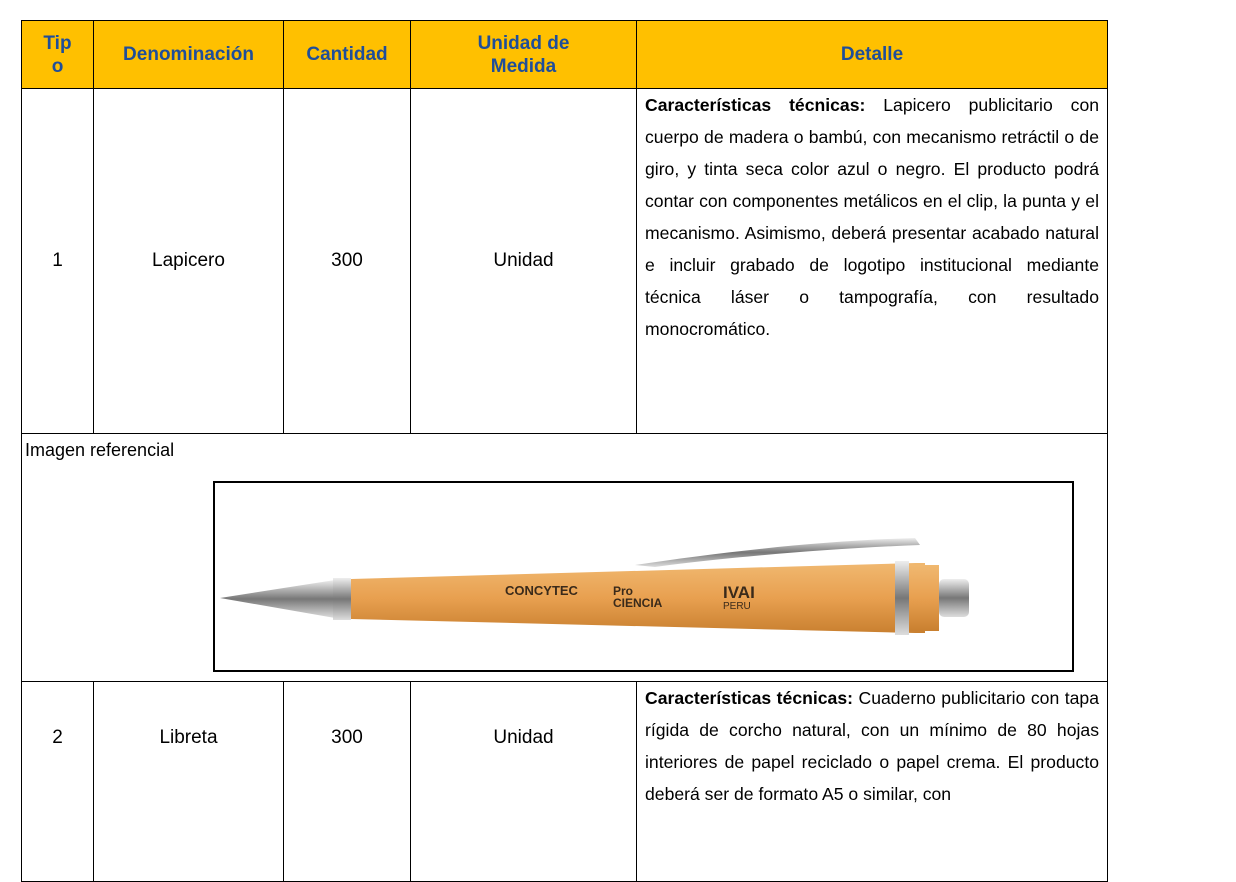  Describe the element at coordinates (57, 781) in the screenshot. I see `cell: 2` at that location.